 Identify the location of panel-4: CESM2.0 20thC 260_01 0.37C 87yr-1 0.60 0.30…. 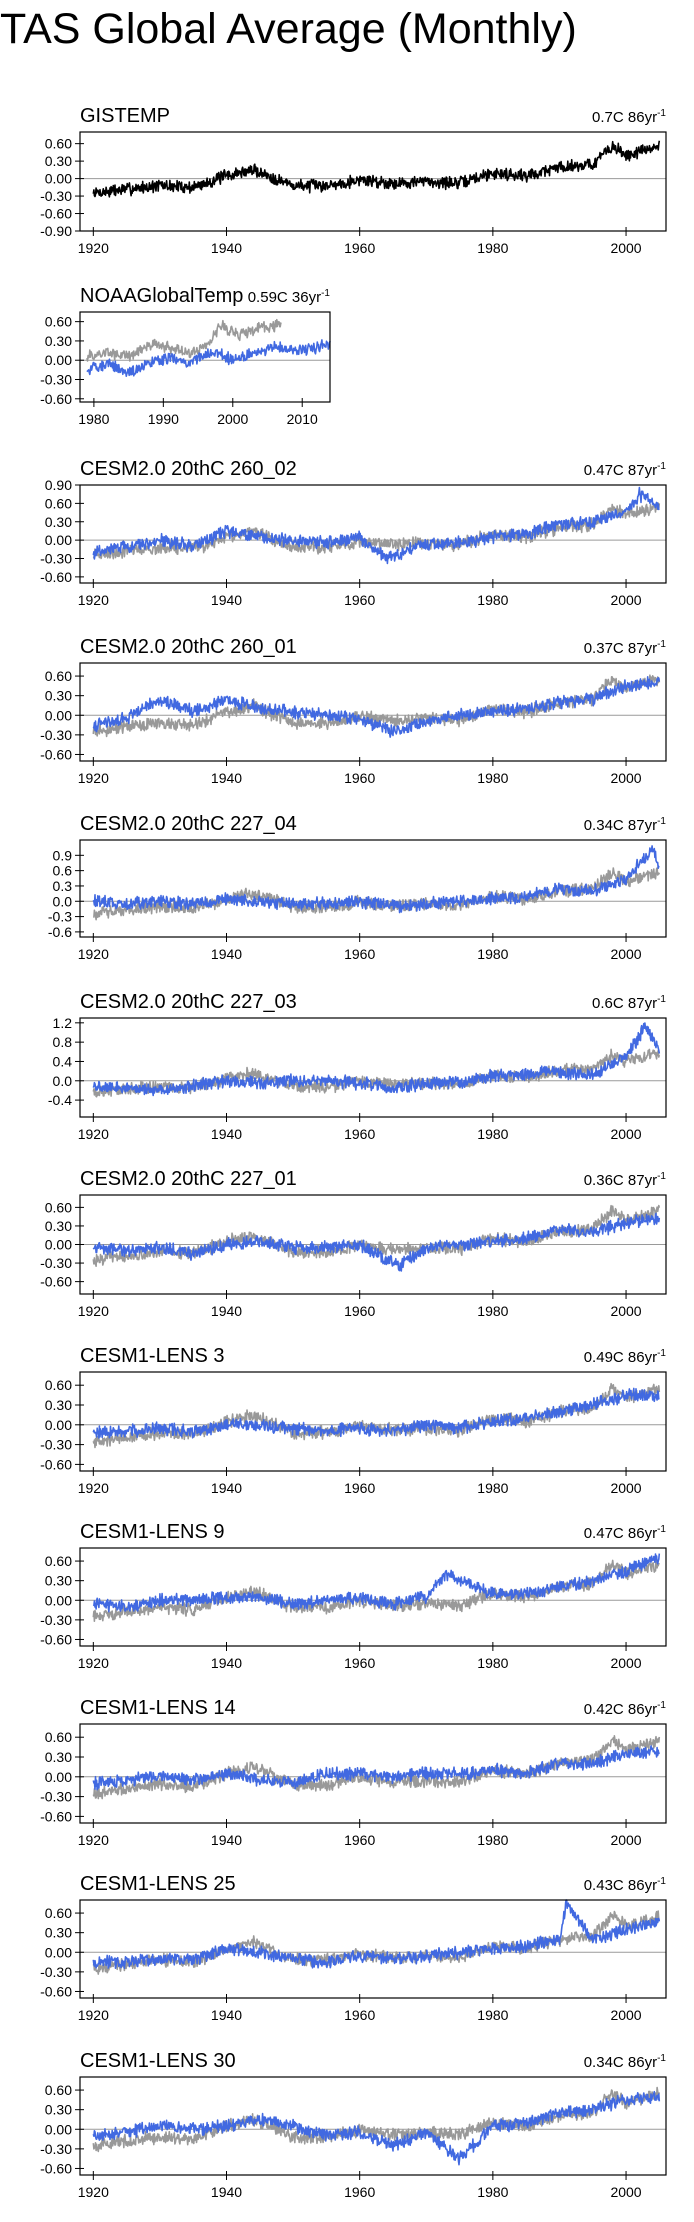
(353, 711).